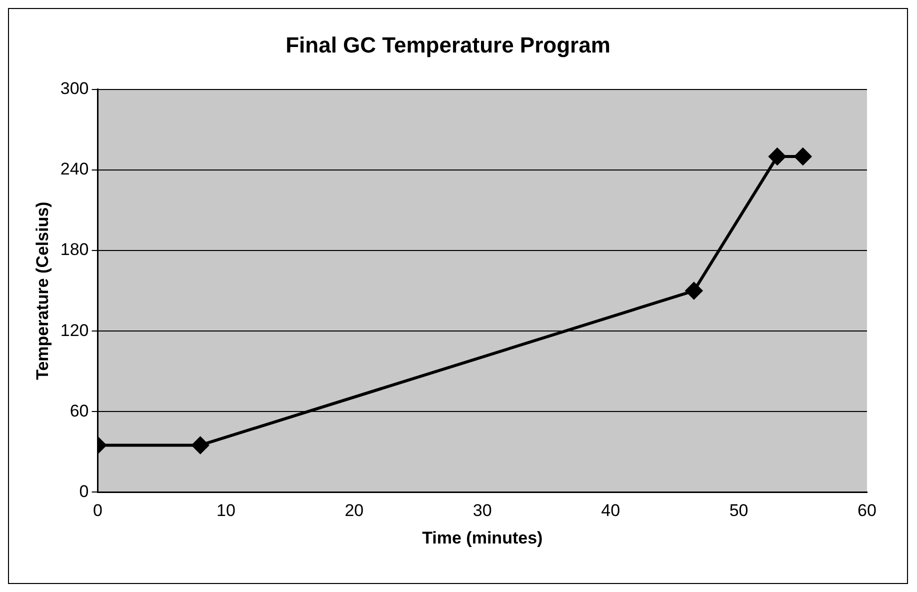 The height and width of the screenshot is (592, 917). What do you see at coordinates (42, 291) in the screenshot?
I see `y-axis-title: Temperature (Celsius)` at bounding box center [42, 291].